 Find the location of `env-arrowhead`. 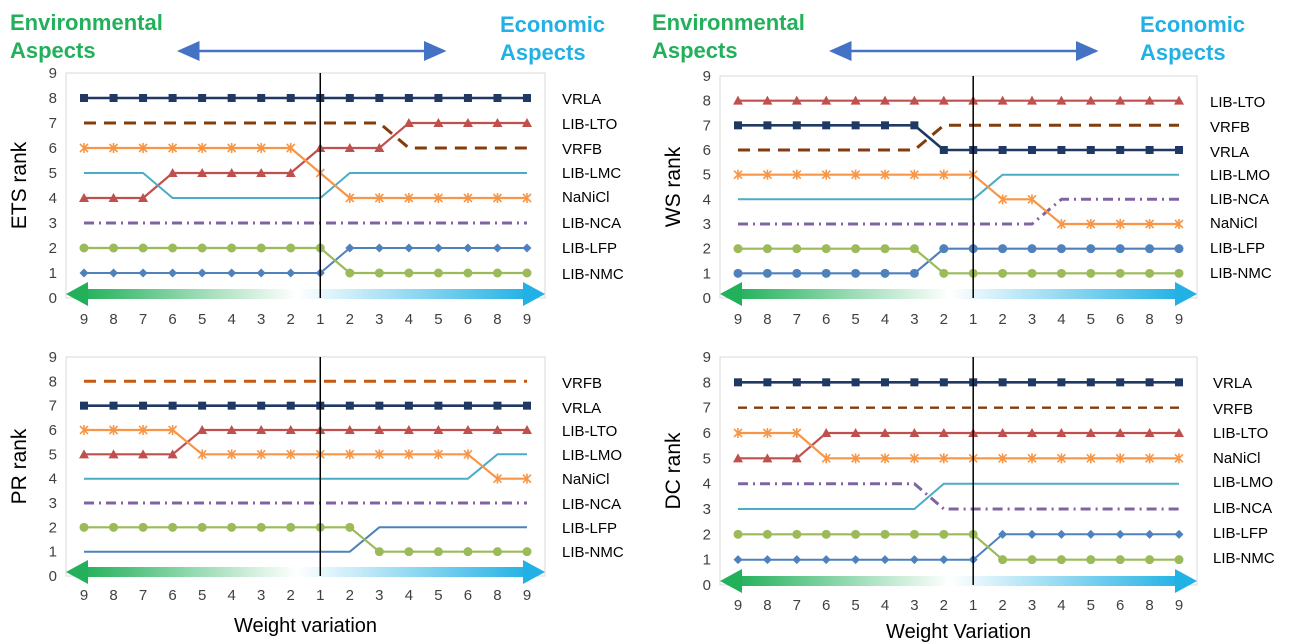

env-arrowhead is located at coordinates (77, 572).